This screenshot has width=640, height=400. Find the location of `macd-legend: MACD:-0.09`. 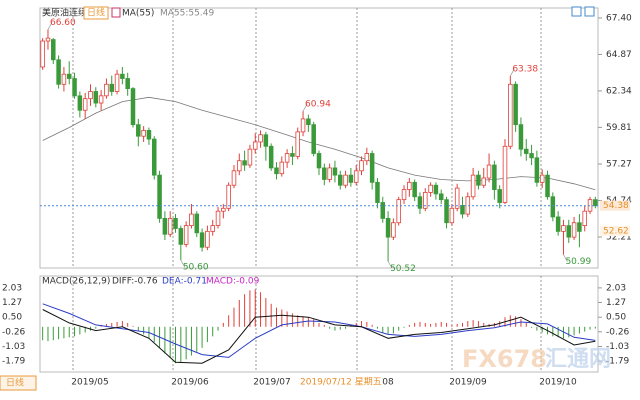

macd-legend: MACD:-0.09 is located at coordinates (233, 282).